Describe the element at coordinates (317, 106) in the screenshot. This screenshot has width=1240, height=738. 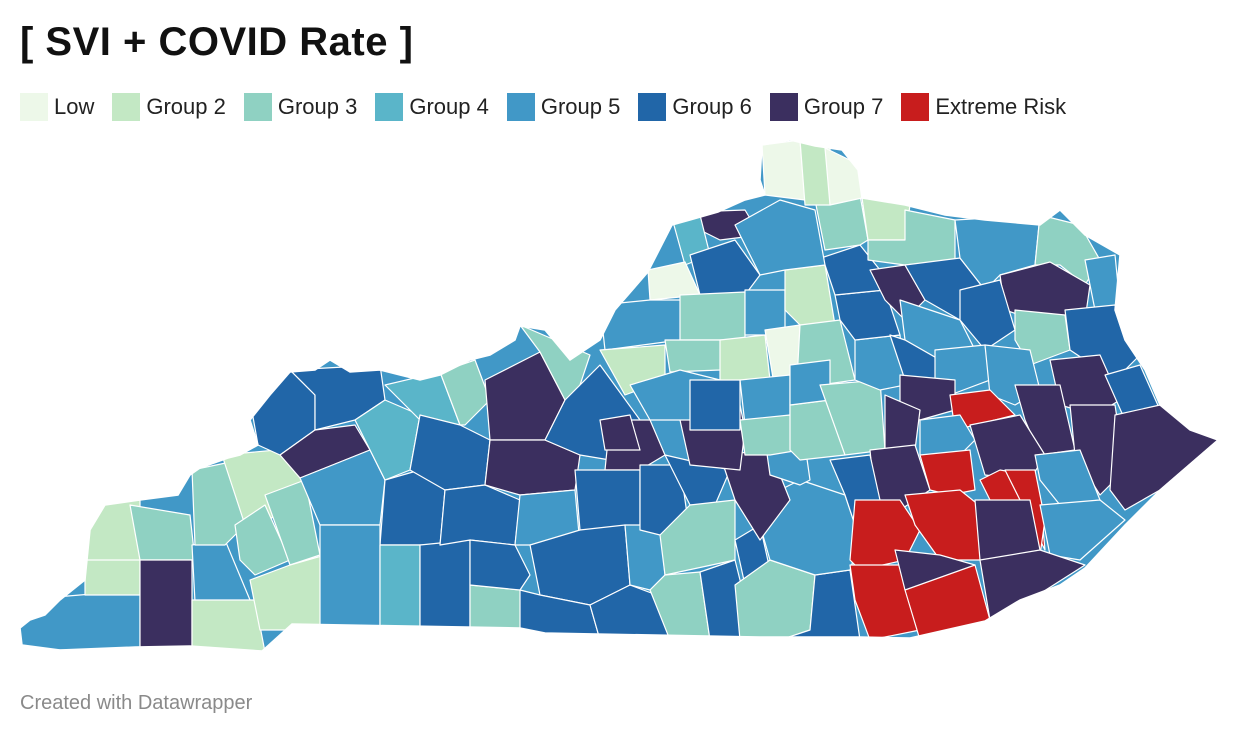
I see `legend-label: Group 3` at that location.